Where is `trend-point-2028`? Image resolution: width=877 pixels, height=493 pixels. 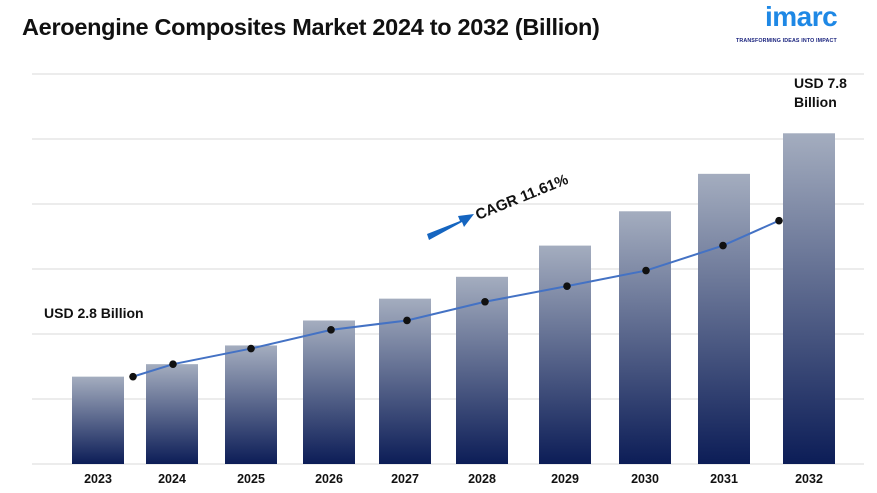
trend-point-2028 is located at coordinates (485, 301).